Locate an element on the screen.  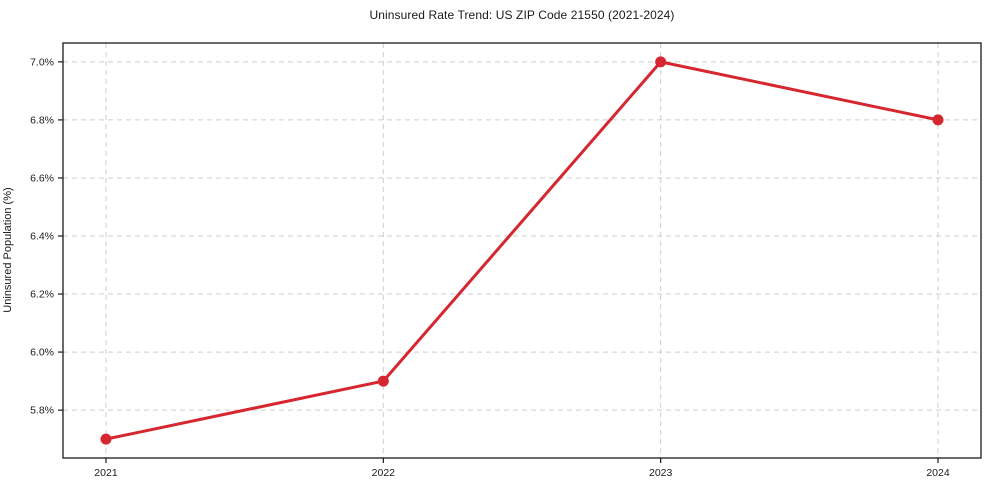
y-tick-label: 6.6% is located at coordinates (42, 178).